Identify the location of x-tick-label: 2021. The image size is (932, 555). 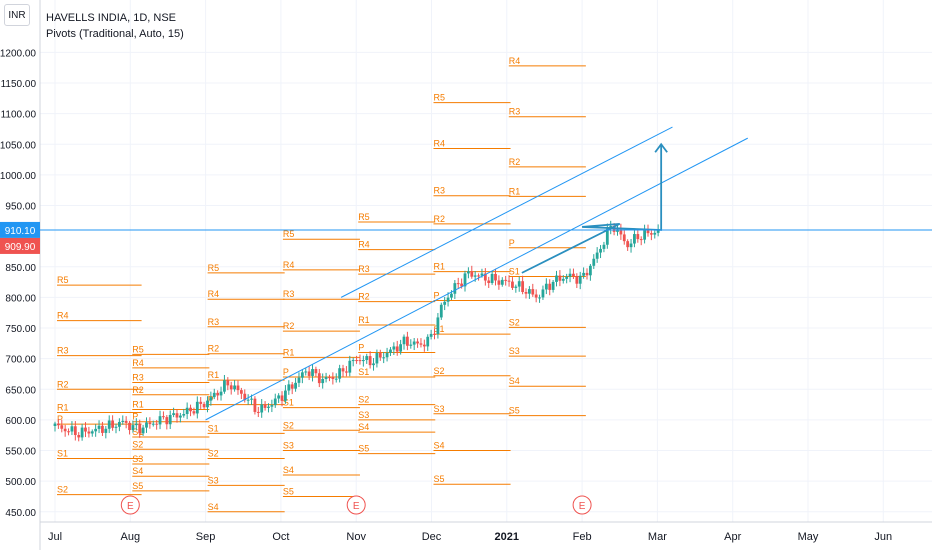
(507, 537).